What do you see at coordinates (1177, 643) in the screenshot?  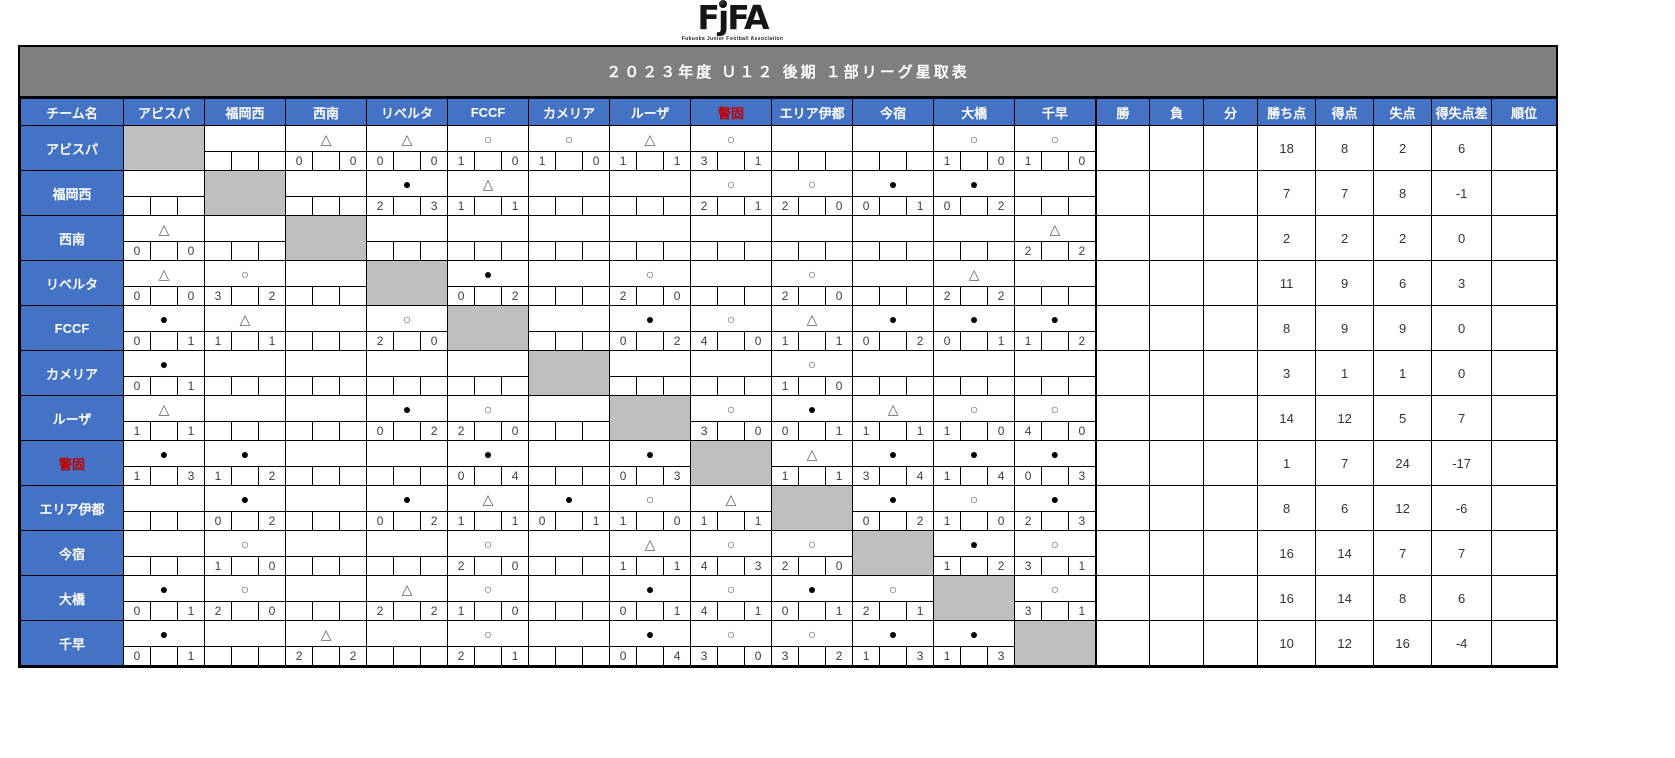 I see `stat-lose-cell` at bounding box center [1177, 643].